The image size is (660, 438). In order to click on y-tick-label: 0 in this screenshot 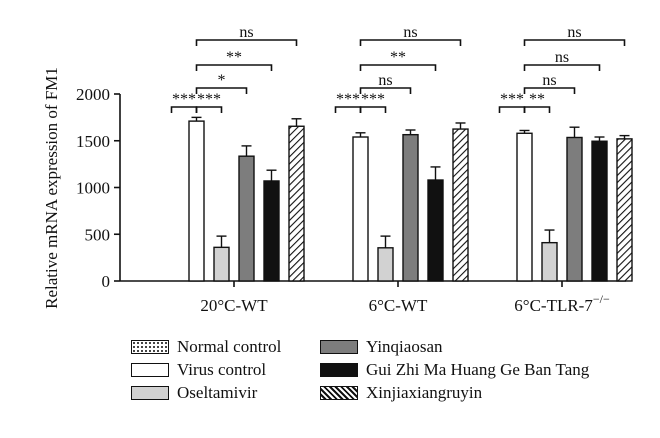, I will do `click(106, 281)`.